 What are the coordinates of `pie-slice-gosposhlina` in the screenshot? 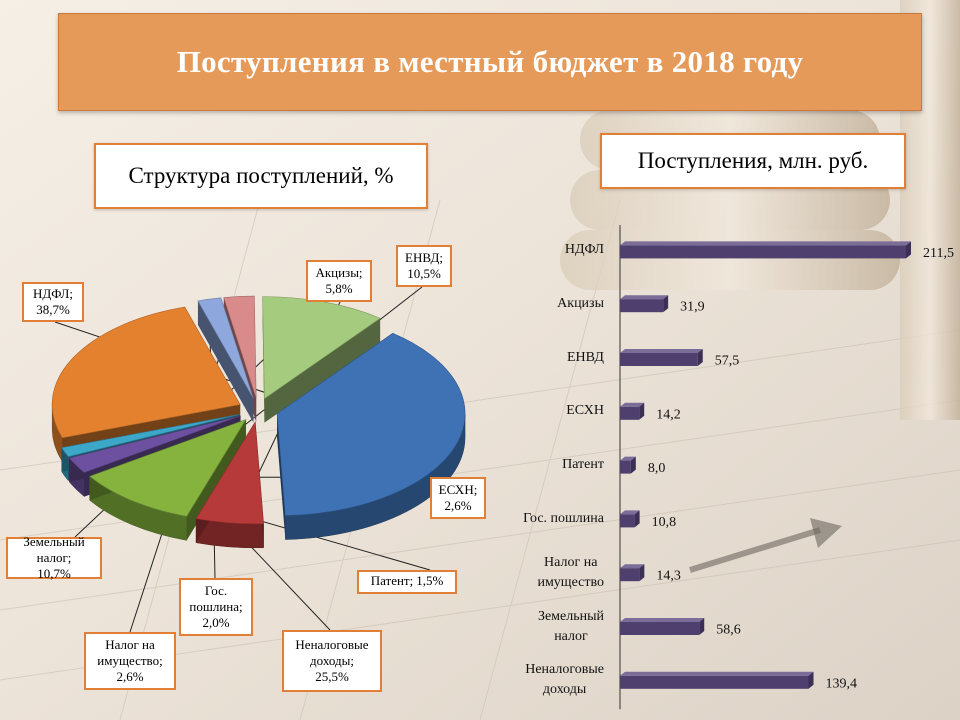 It's located at (225, 360).